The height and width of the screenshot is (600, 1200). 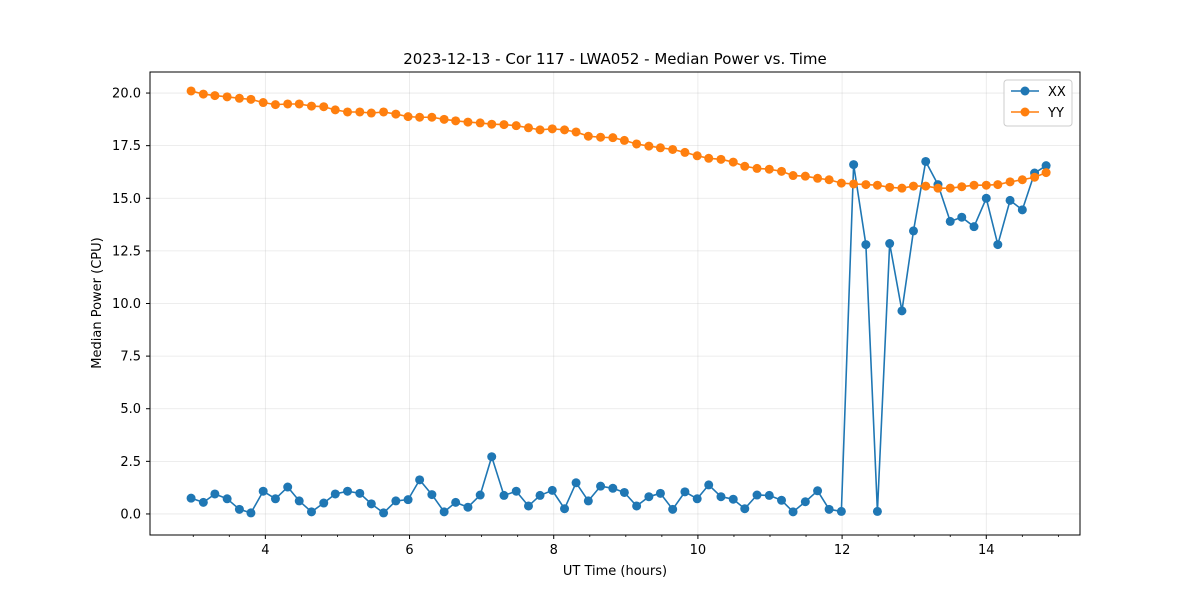 I want to click on x-axis-label: UT Time (hours), so click(x=615, y=571).